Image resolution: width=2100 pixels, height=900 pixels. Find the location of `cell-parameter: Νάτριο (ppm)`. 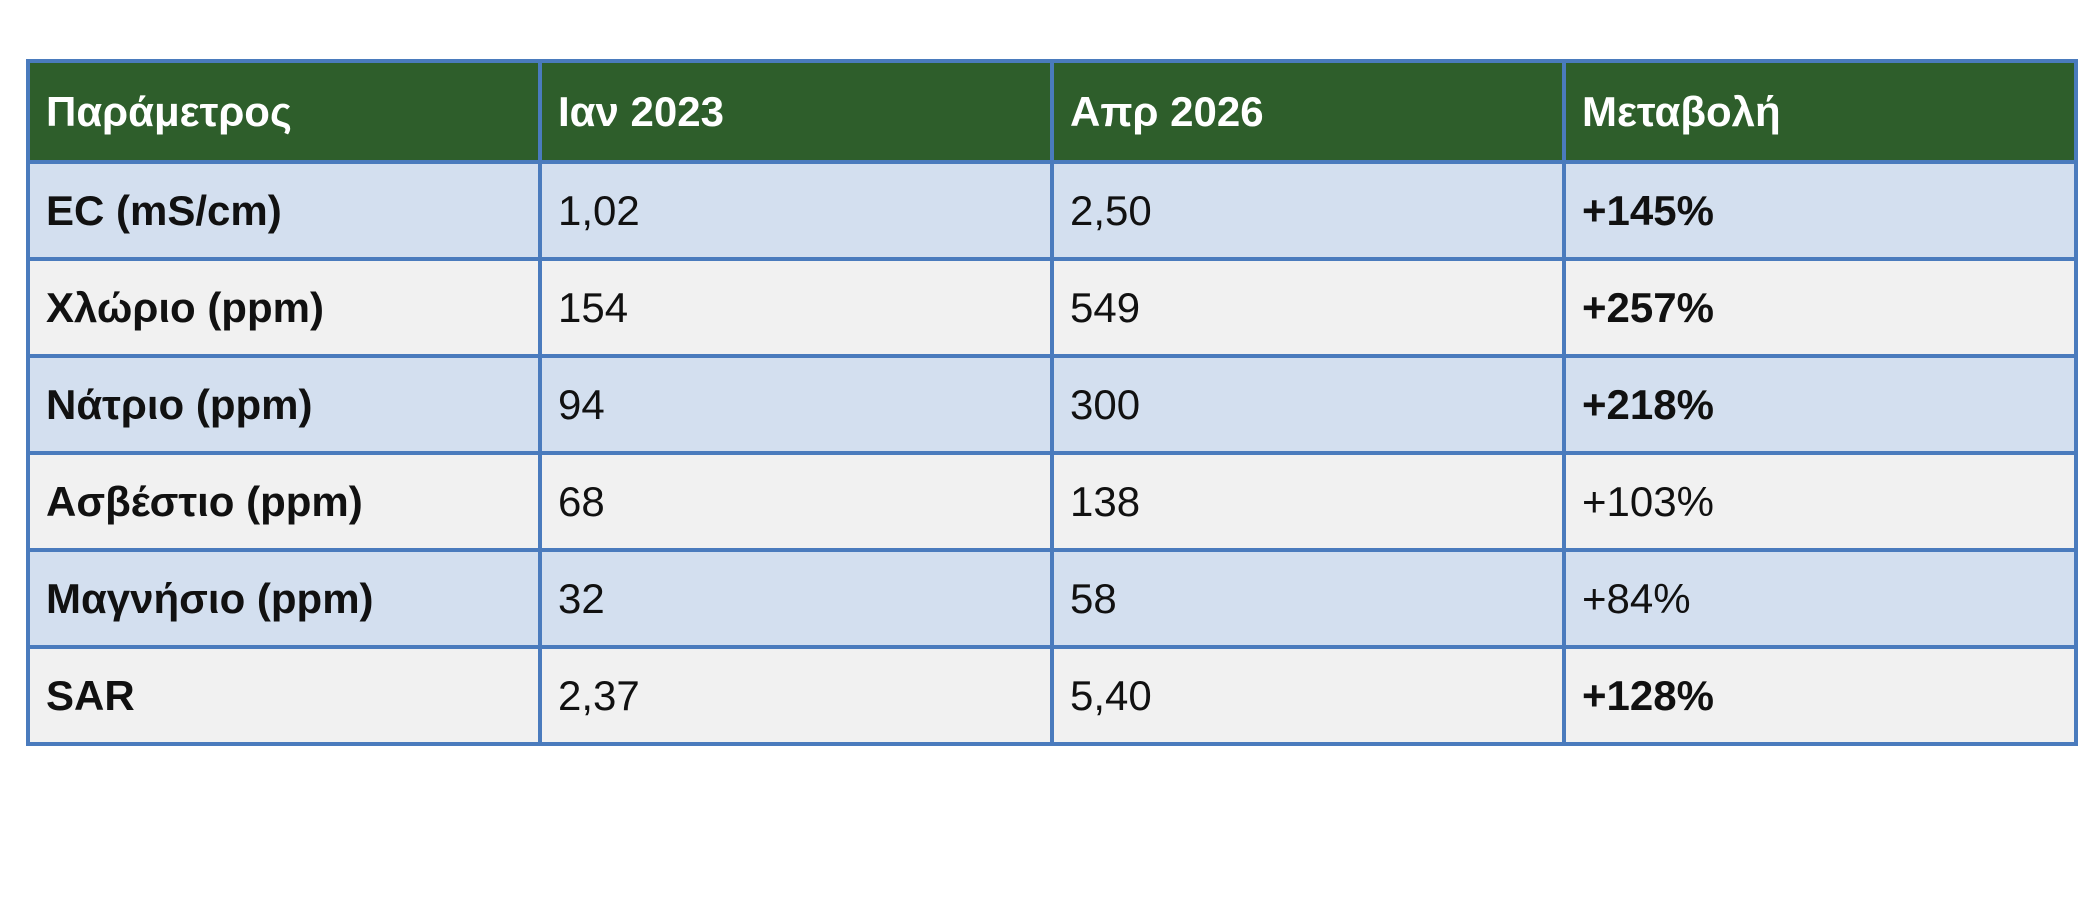

cell-parameter: Νάτριο (ppm) is located at coordinates (284, 404).